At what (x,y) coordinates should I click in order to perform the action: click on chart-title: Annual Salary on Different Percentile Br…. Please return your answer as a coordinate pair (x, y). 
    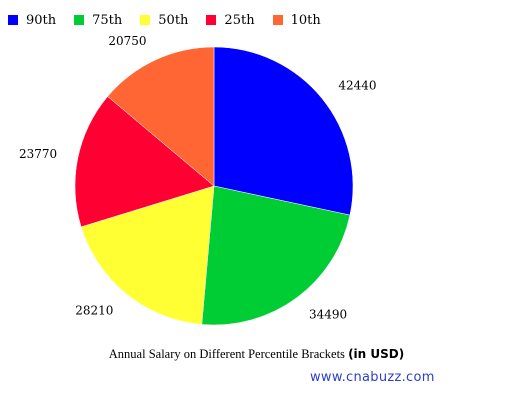
    Looking at the image, I should click on (256, 354).